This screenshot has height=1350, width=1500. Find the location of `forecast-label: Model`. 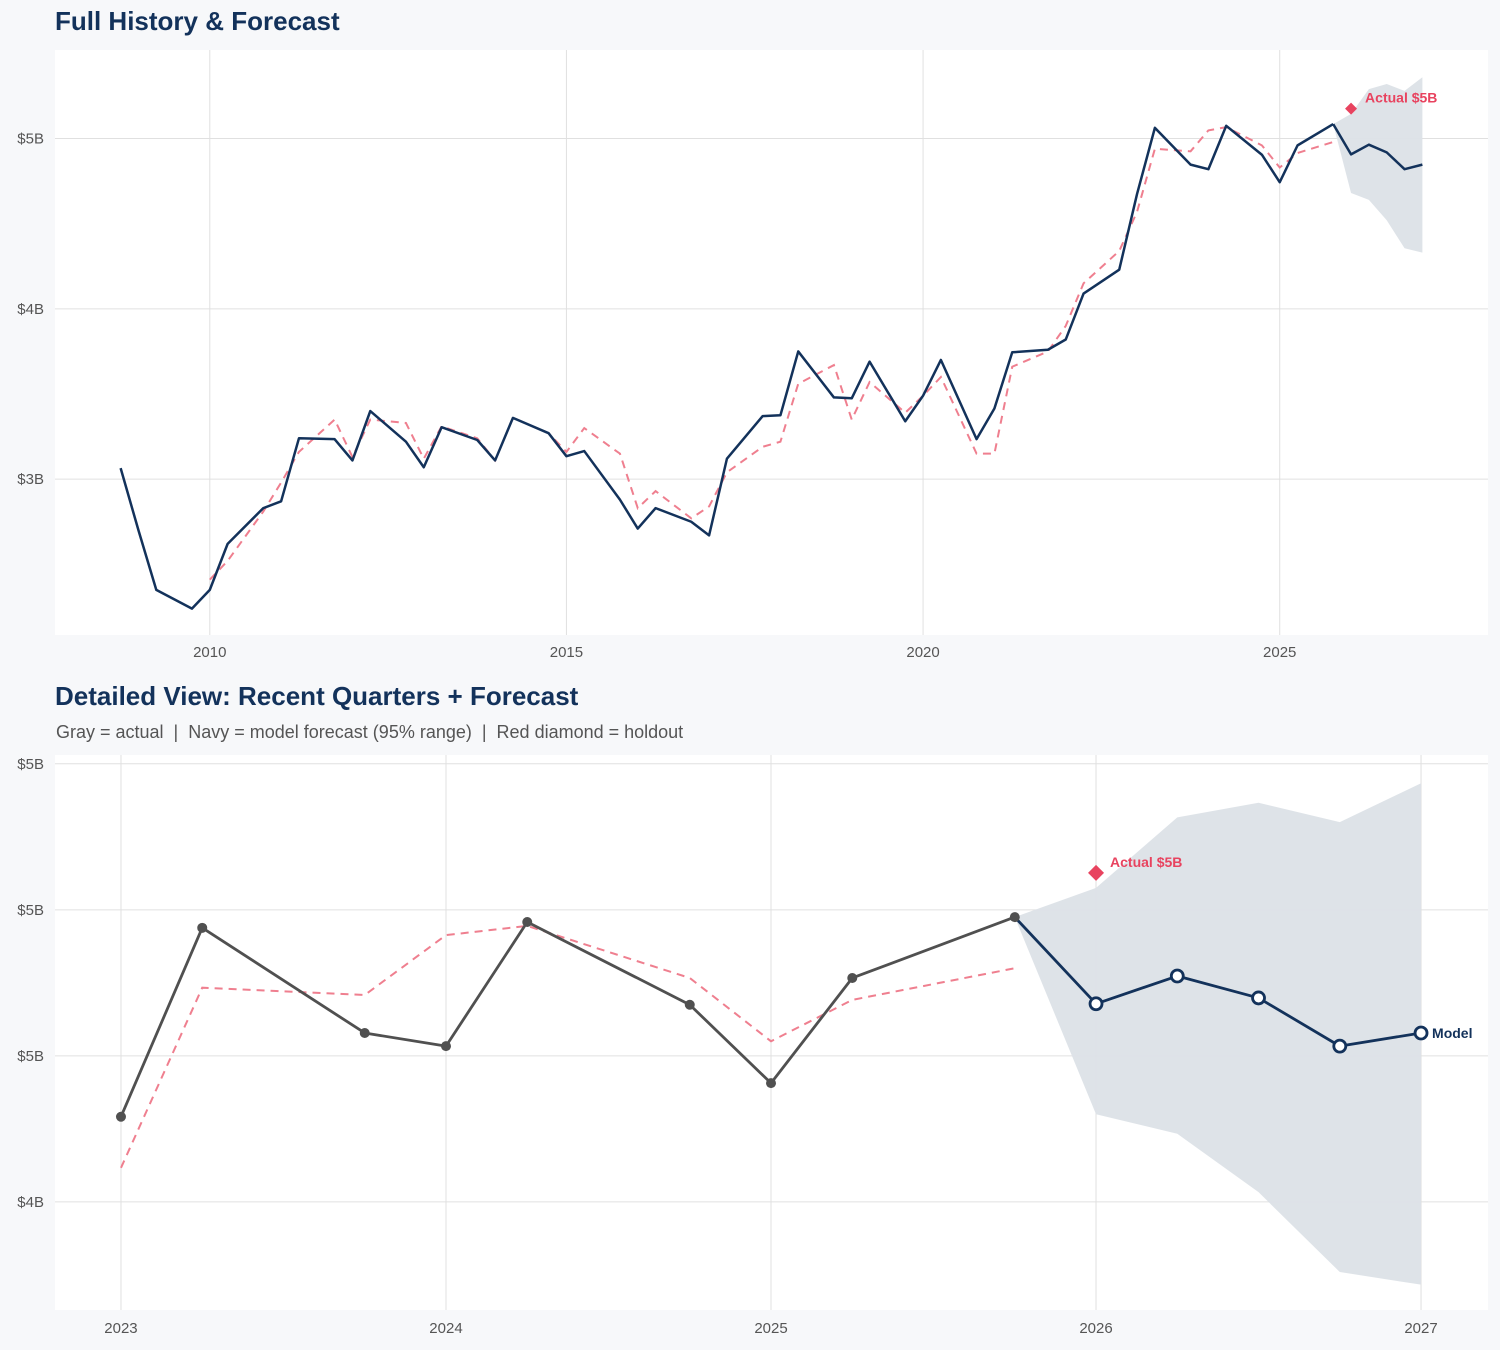

forecast-label: Model is located at coordinates (1452, 1033).